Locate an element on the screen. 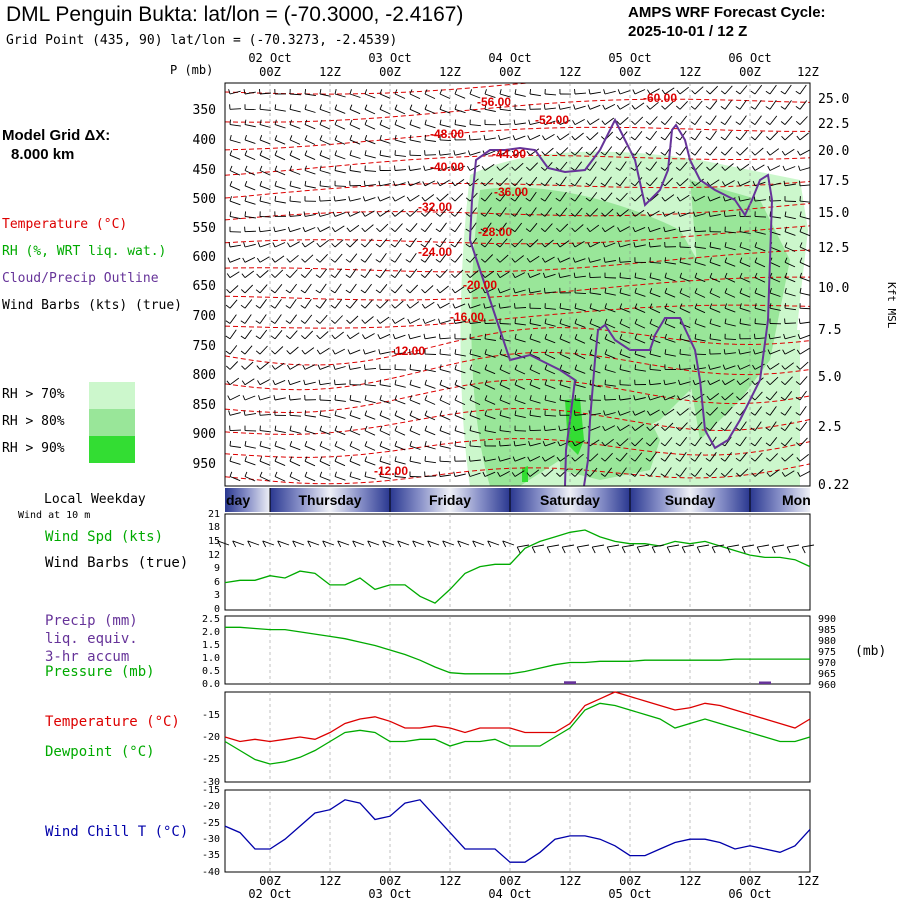  pressure-tick: 350 is located at coordinates (204, 110).